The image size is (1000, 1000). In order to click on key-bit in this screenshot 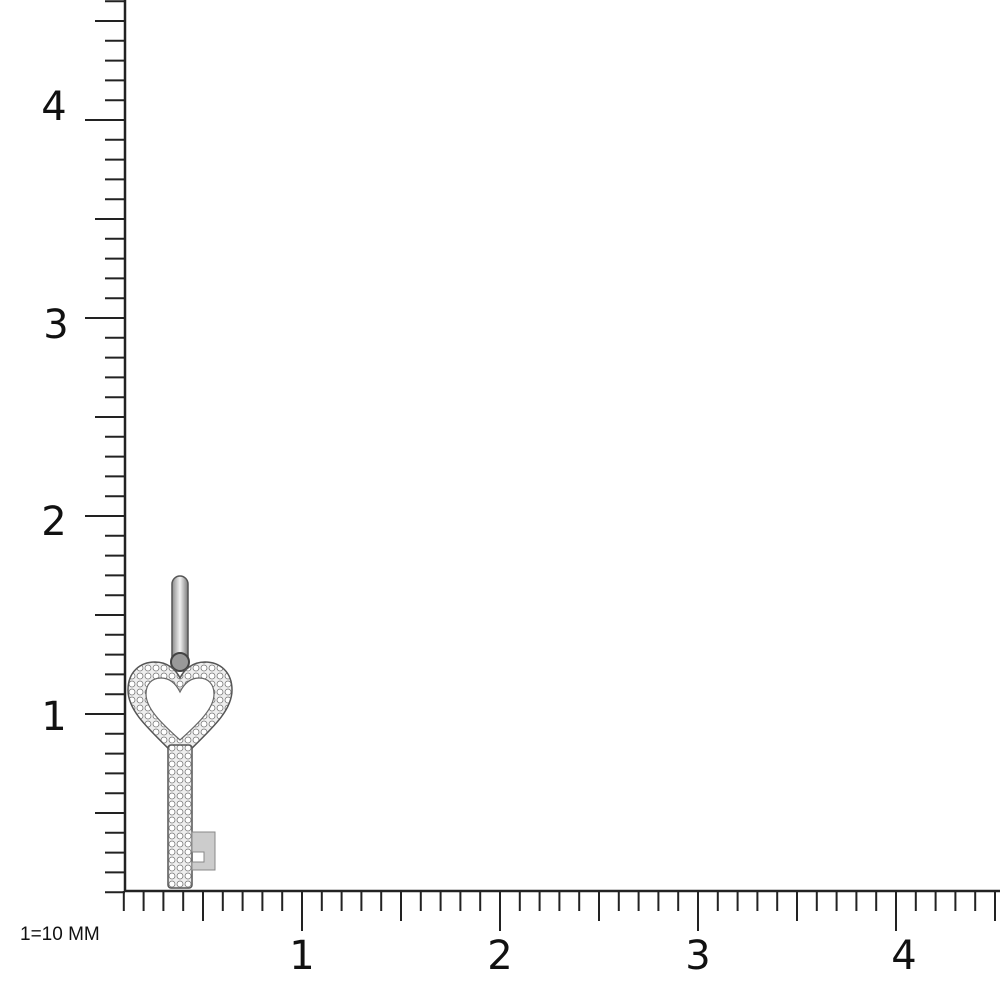, I will do `click(203, 851)`.